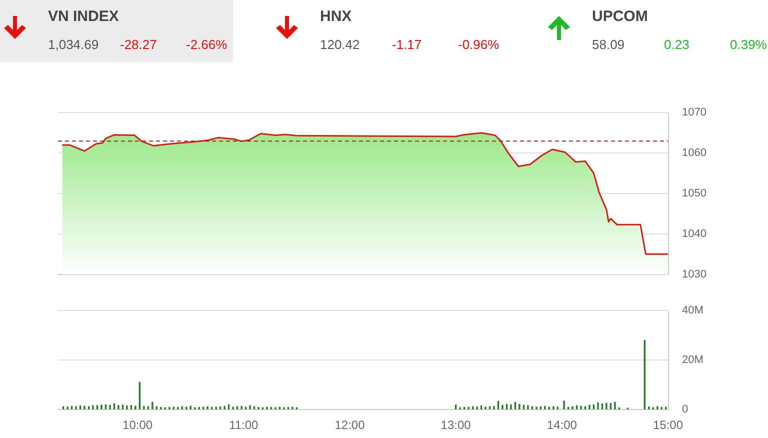 The height and width of the screenshot is (438, 768). Describe the element at coordinates (694, 274) in the screenshot. I see `y-tick-label: 1030` at that location.